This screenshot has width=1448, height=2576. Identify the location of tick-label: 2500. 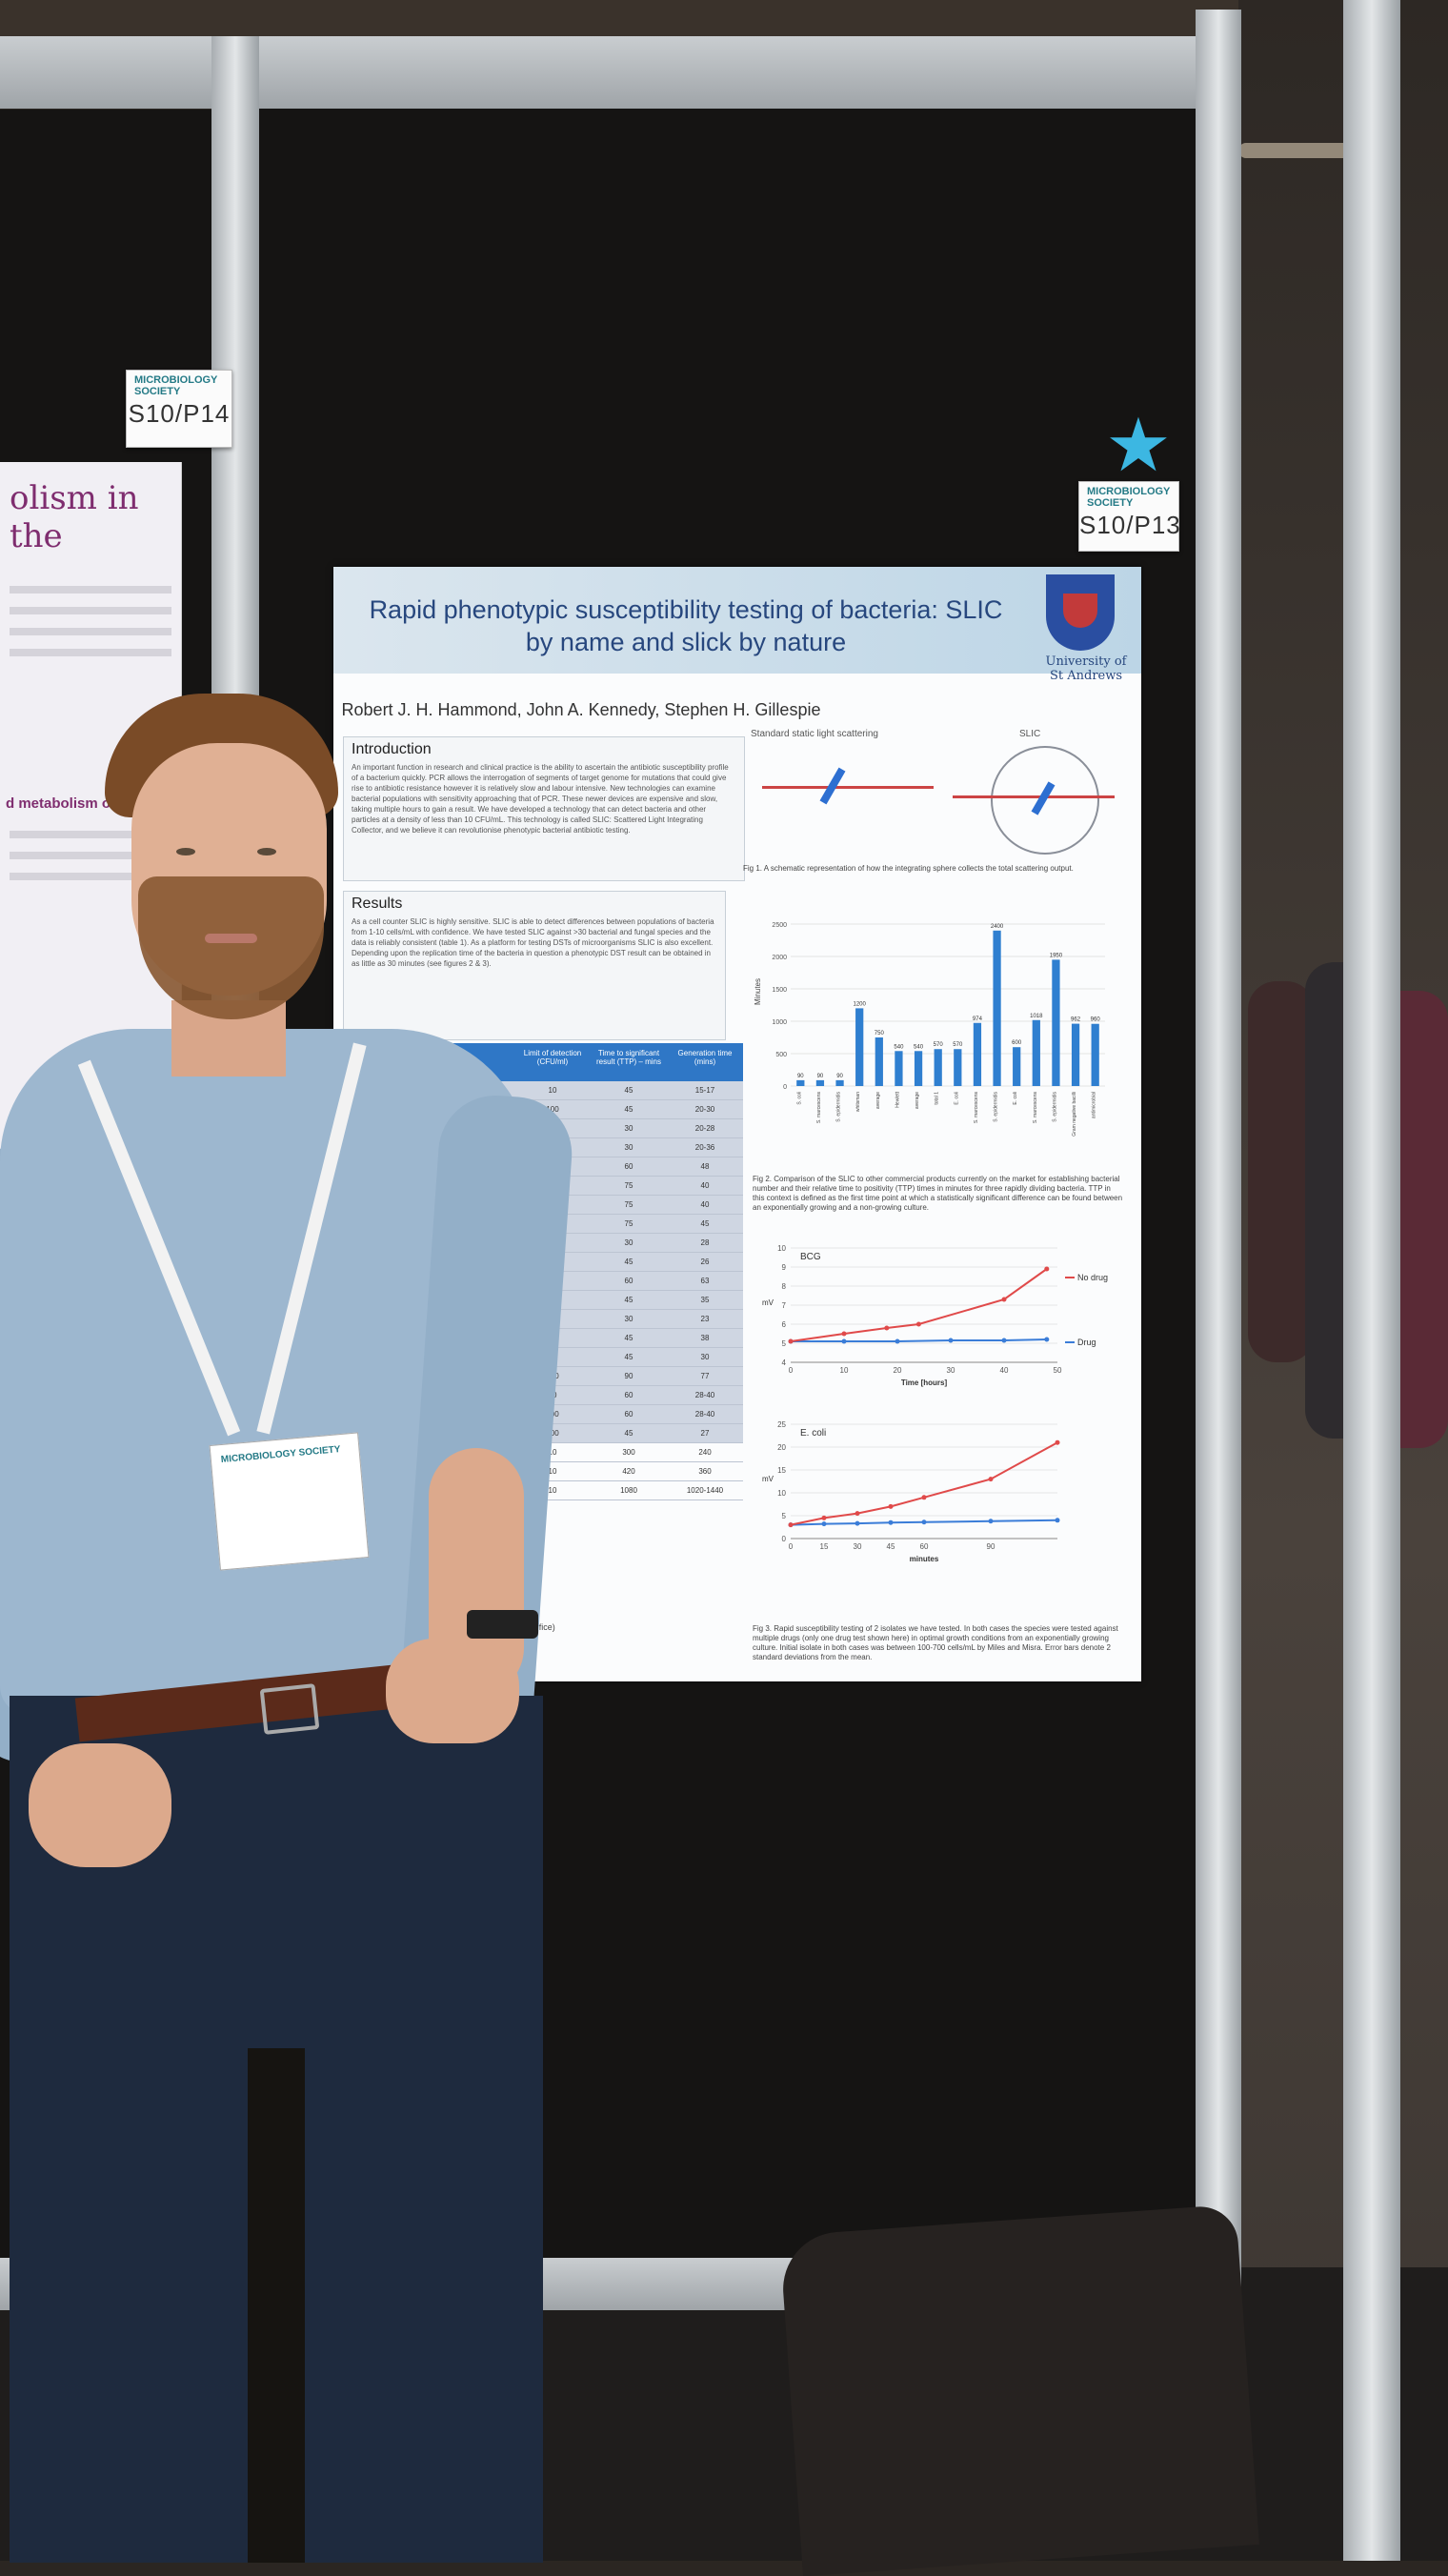
(779, 926).